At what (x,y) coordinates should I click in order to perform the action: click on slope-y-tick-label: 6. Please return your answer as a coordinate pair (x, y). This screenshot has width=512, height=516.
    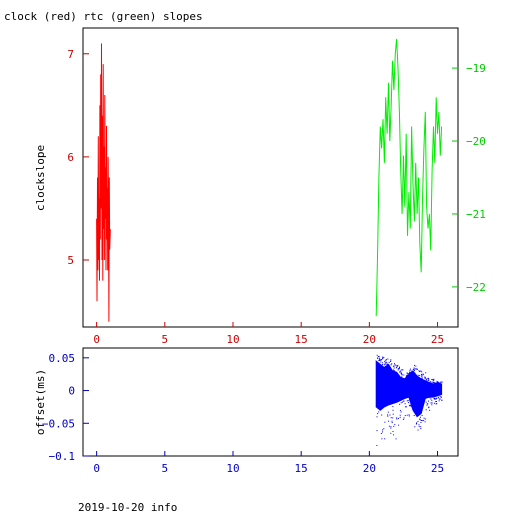
    Looking at the image, I should click on (70, 157).